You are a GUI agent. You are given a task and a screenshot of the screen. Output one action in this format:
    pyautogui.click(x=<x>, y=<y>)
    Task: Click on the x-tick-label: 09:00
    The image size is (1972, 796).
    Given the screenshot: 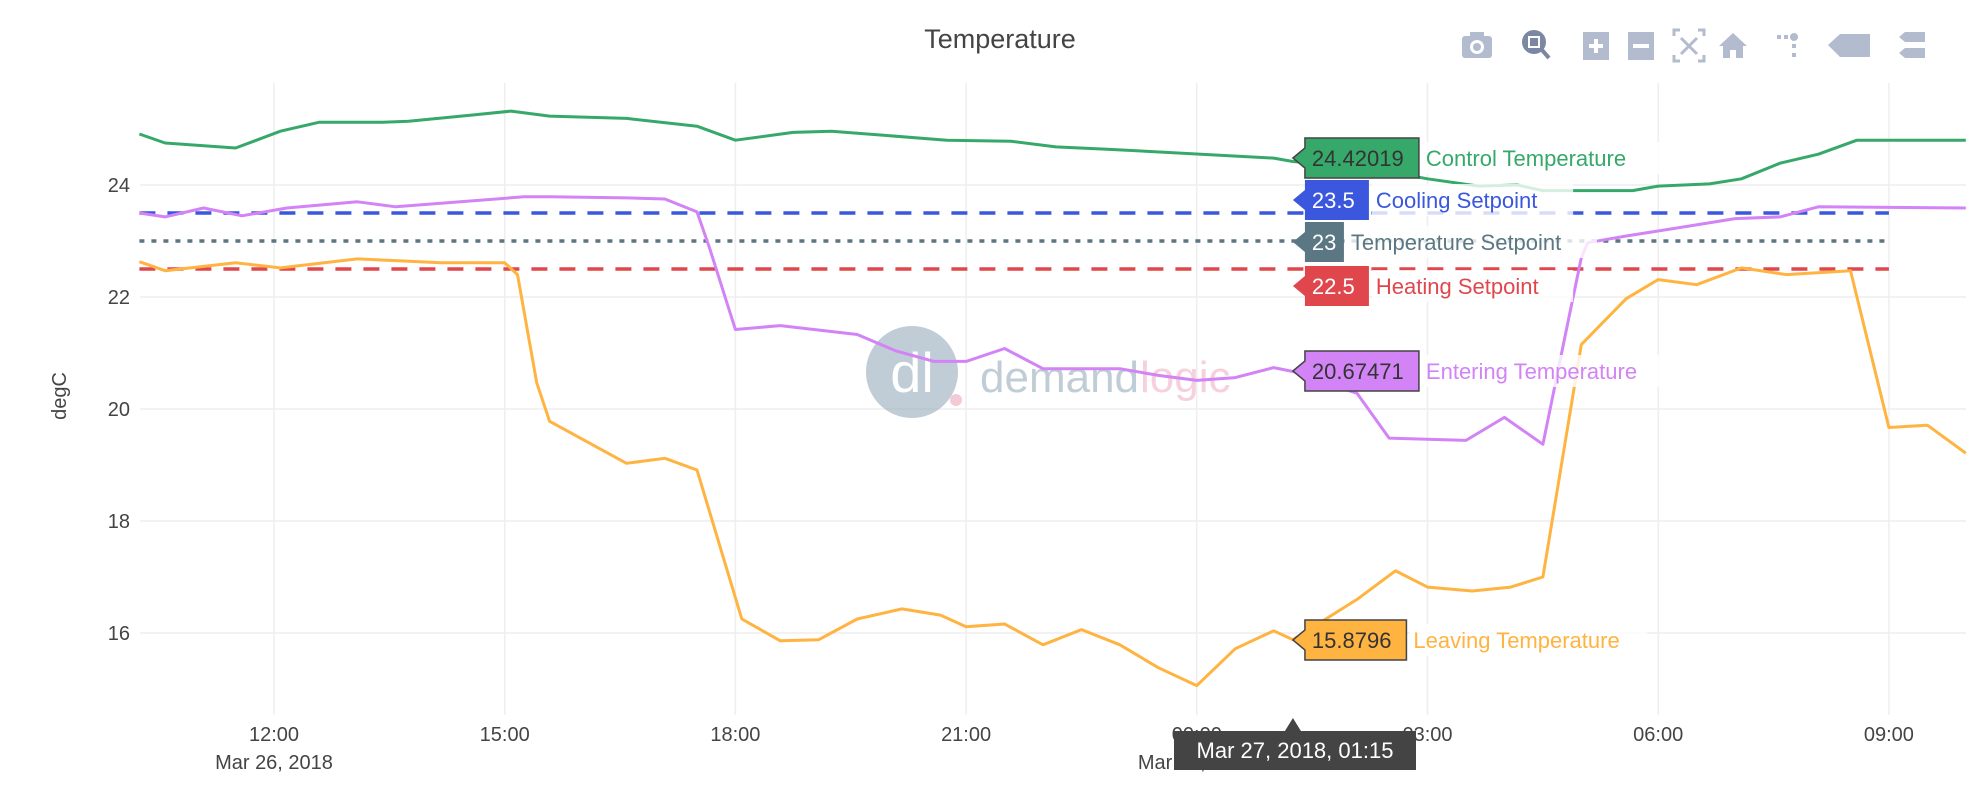 What is the action you would take?
    pyautogui.click(x=1889, y=735)
    